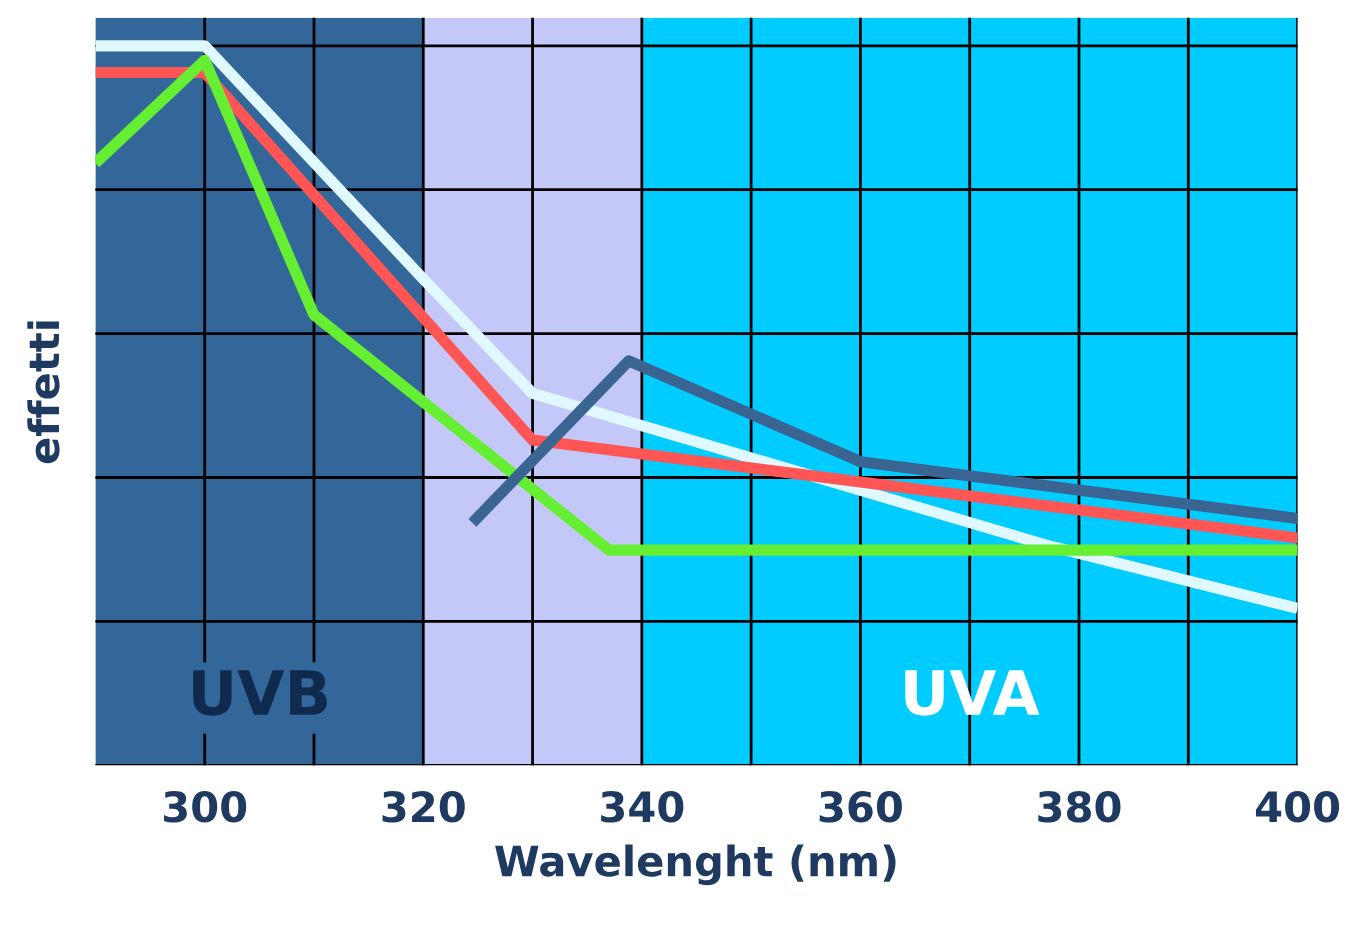 The image size is (1363, 931). Describe the element at coordinates (642, 807) in the screenshot. I see `x-tick-label: 340` at that location.